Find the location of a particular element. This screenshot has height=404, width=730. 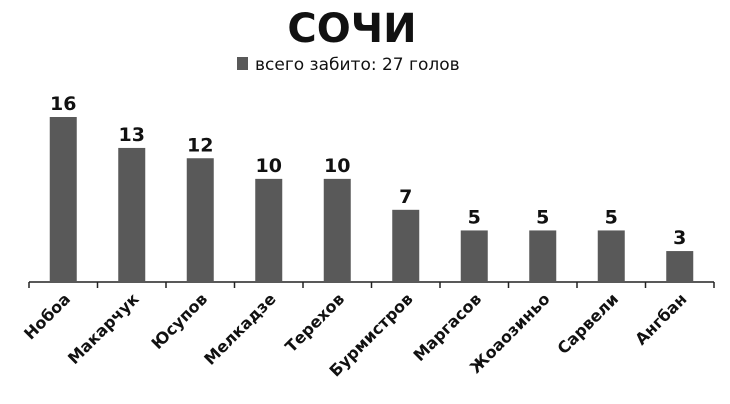

data-label: 3 is located at coordinates (679, 238).